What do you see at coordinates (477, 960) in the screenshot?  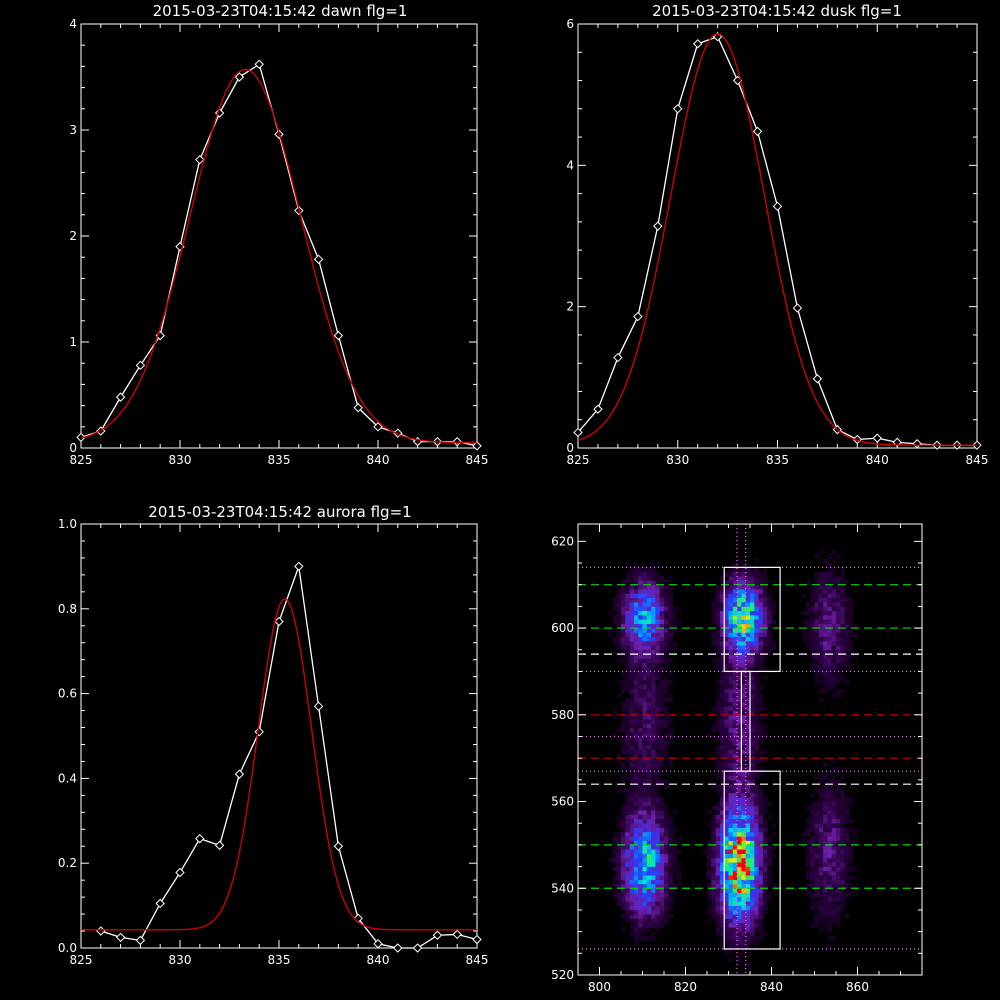 I see `aurora-x-tick-label: 845` at bounding box center [477, 960].